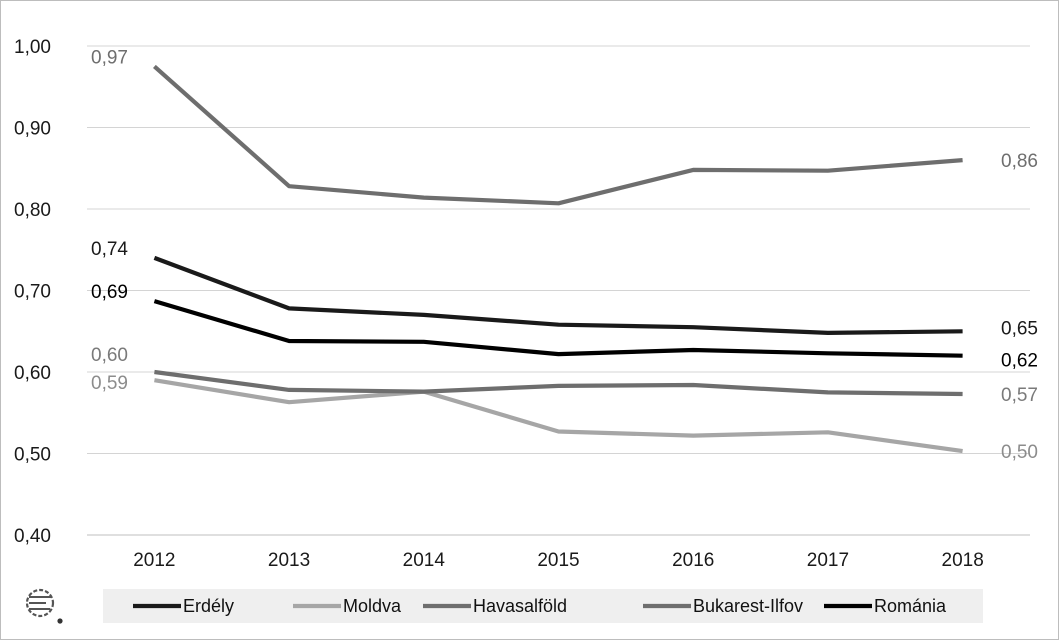 The height and width of the screenshot is (642, 1061). What do you see at coordinates (1019, 328) in the screenshot?
I see `end-value-label: 0,65` at bounding box center [1019, 328].